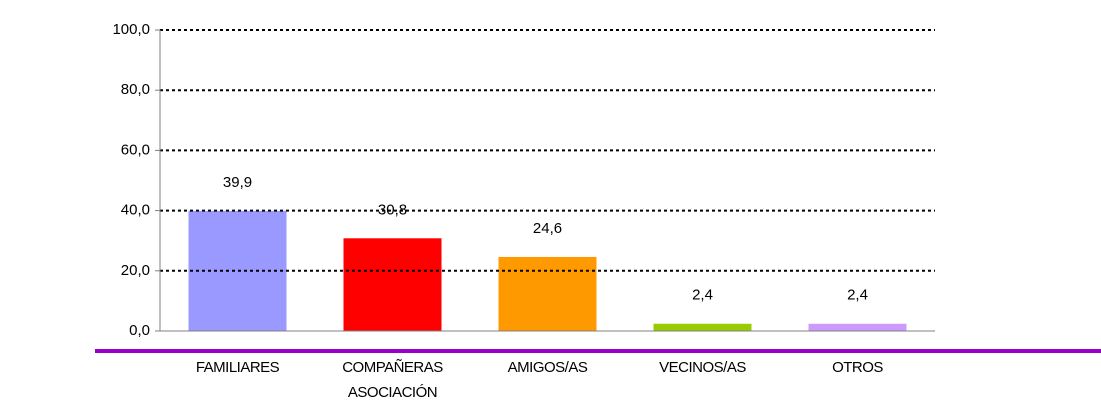  Describe the element at coordinates (392, 380) in the screenshot. I see `x-tick-label: COMPAÑERAS ASOCIACIÓN` at that location.